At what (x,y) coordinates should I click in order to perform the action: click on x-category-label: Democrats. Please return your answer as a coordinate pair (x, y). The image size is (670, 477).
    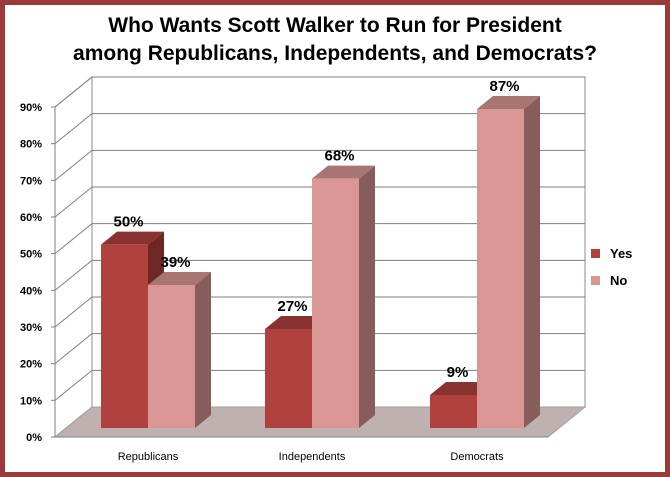
    Looking at the image, I should click on (477, 457).